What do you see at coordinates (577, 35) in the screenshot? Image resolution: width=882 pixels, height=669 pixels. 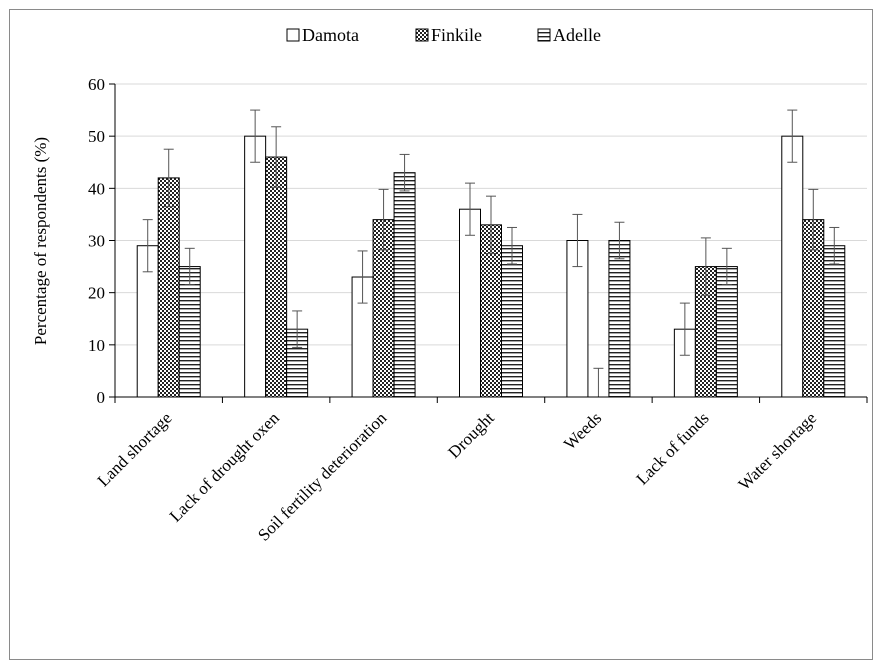 I see `legend-label-adelle: Adelle` at bounding box center [577, 35].